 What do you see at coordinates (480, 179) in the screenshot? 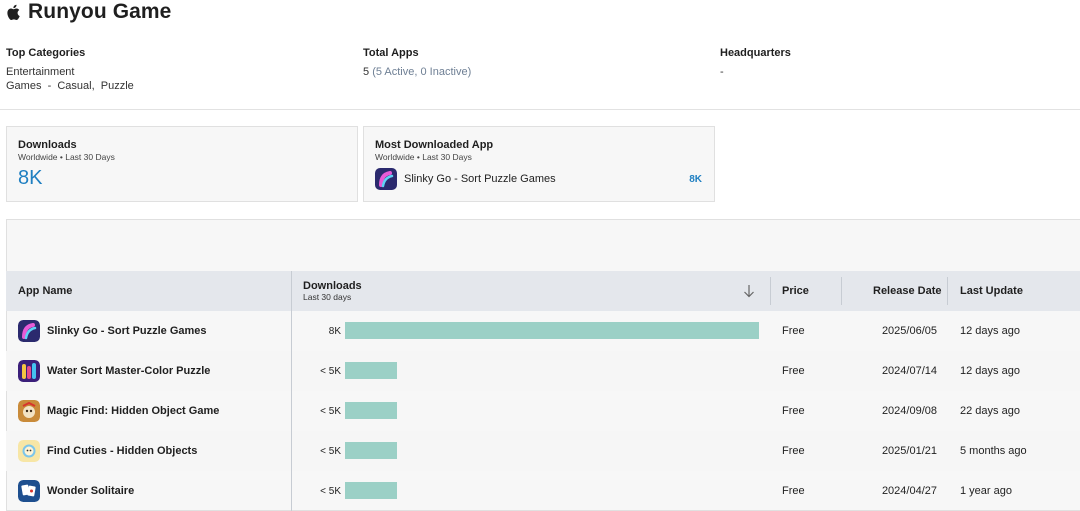
I see `most-downloaded-app-name: Slinky Go - Sort Puzzle Games` at bounding box center [480, 179].